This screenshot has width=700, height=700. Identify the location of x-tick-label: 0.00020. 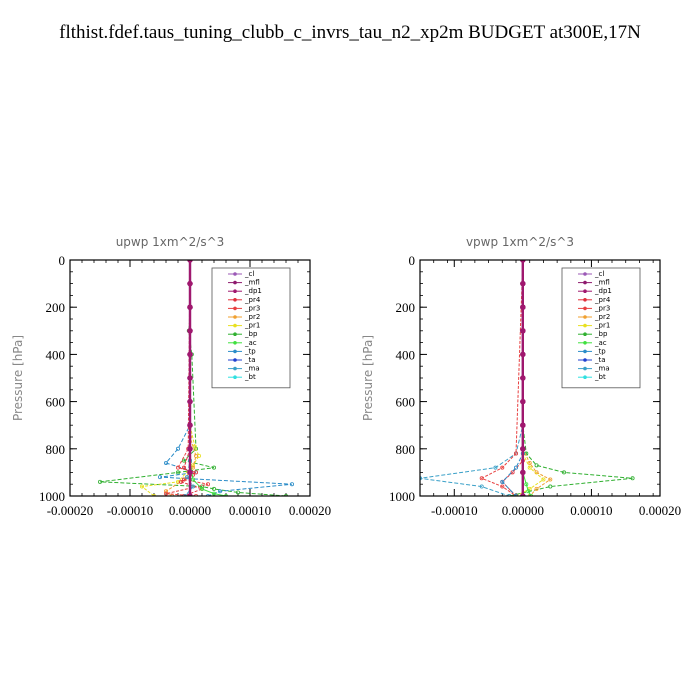
(660, 510).